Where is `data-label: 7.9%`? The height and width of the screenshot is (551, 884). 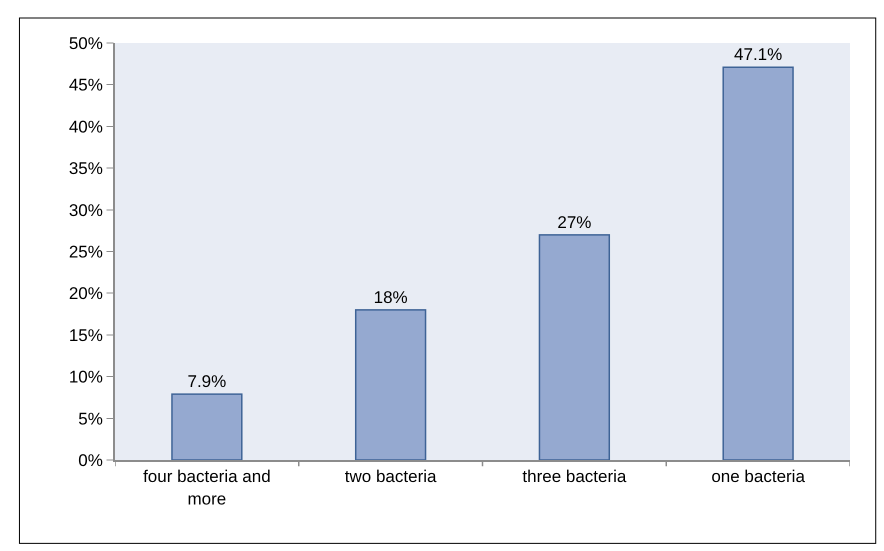 data-label: 7.9% is located at coordinates (207, 382).